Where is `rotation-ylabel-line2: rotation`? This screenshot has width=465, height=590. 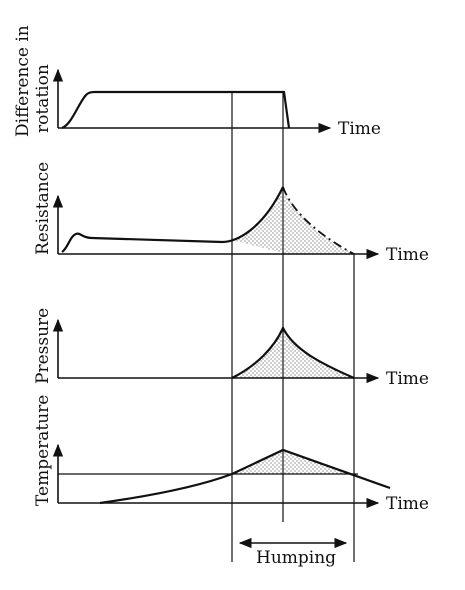
rotation-ylabel-line2: rotation is located at coordinates (43, 98).